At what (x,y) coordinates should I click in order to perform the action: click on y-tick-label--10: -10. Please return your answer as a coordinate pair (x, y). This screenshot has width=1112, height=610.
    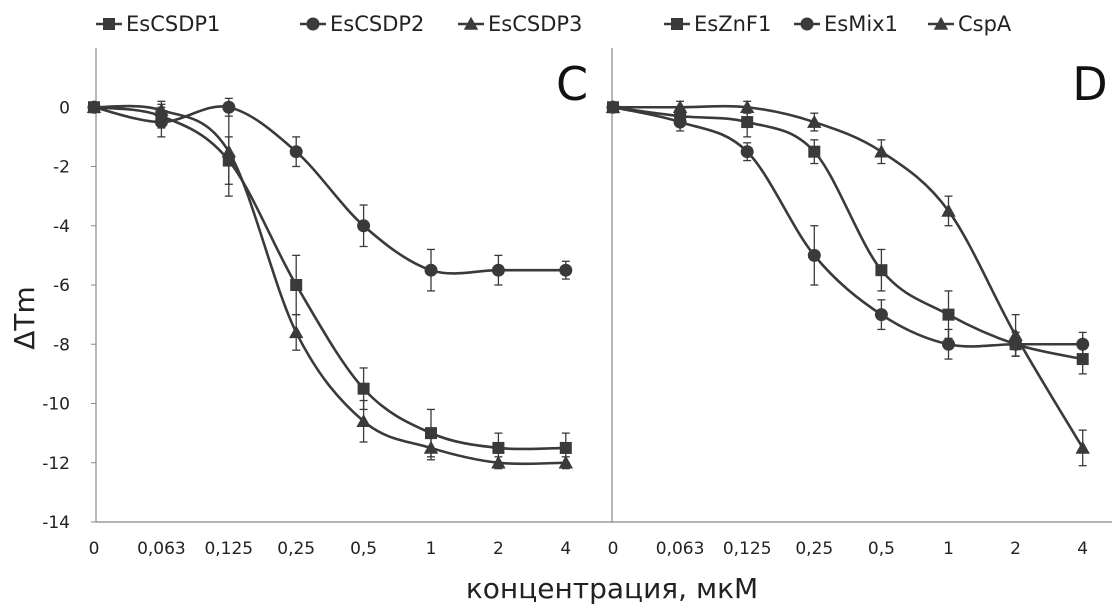
    Looking at the image, I should click on (56, 405).